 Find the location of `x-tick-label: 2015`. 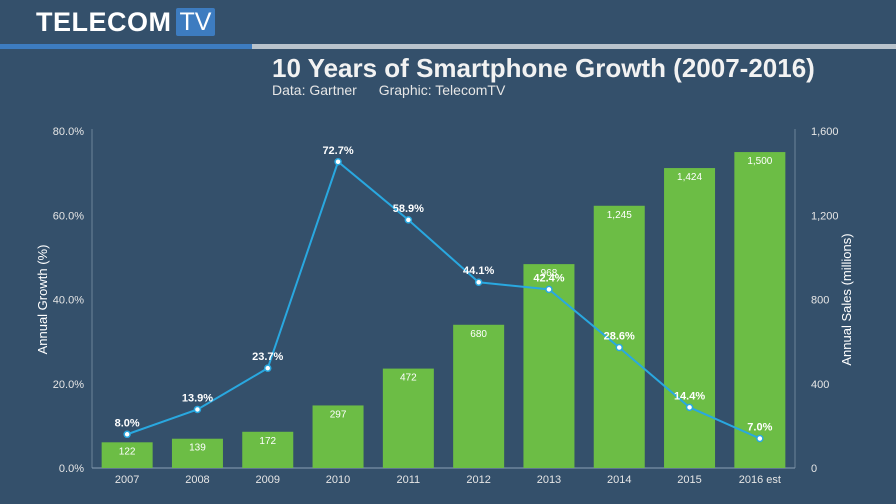

x-tick-label: 2015 is located at coordinates (689, 480).